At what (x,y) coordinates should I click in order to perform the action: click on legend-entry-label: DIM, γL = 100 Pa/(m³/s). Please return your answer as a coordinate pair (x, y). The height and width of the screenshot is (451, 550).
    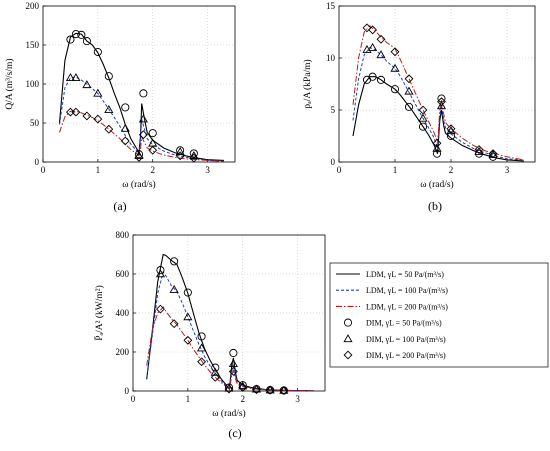
    Looking at the image, I should click on (406, 339).